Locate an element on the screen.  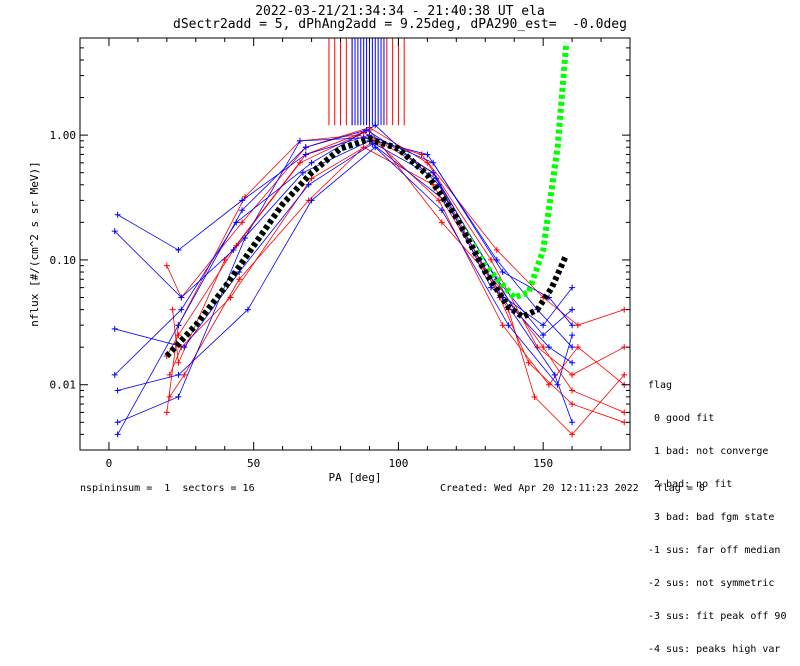
x-tick-label: 100 is located at coordinates (398, 463).